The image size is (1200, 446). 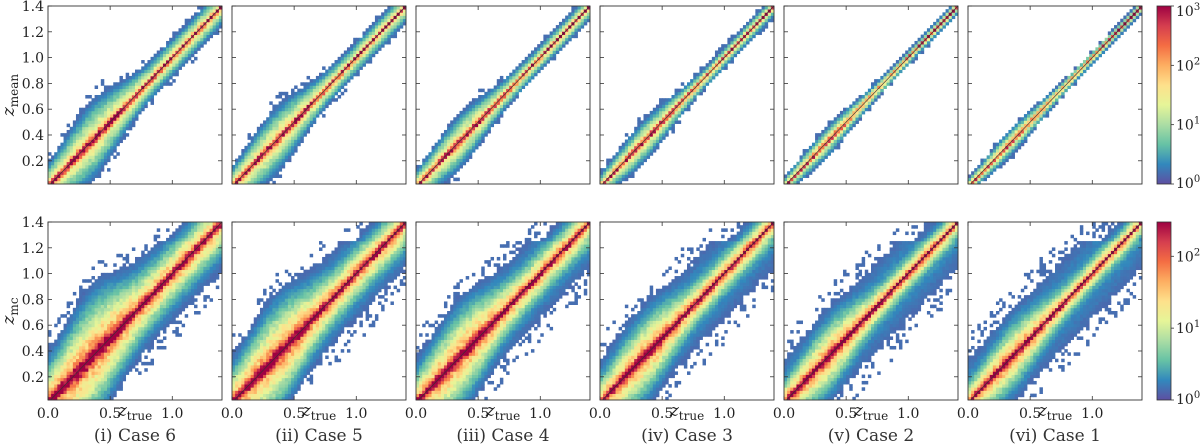 I want to click on panel-caption: (ii) Case 5, so click(x=319, y=436).